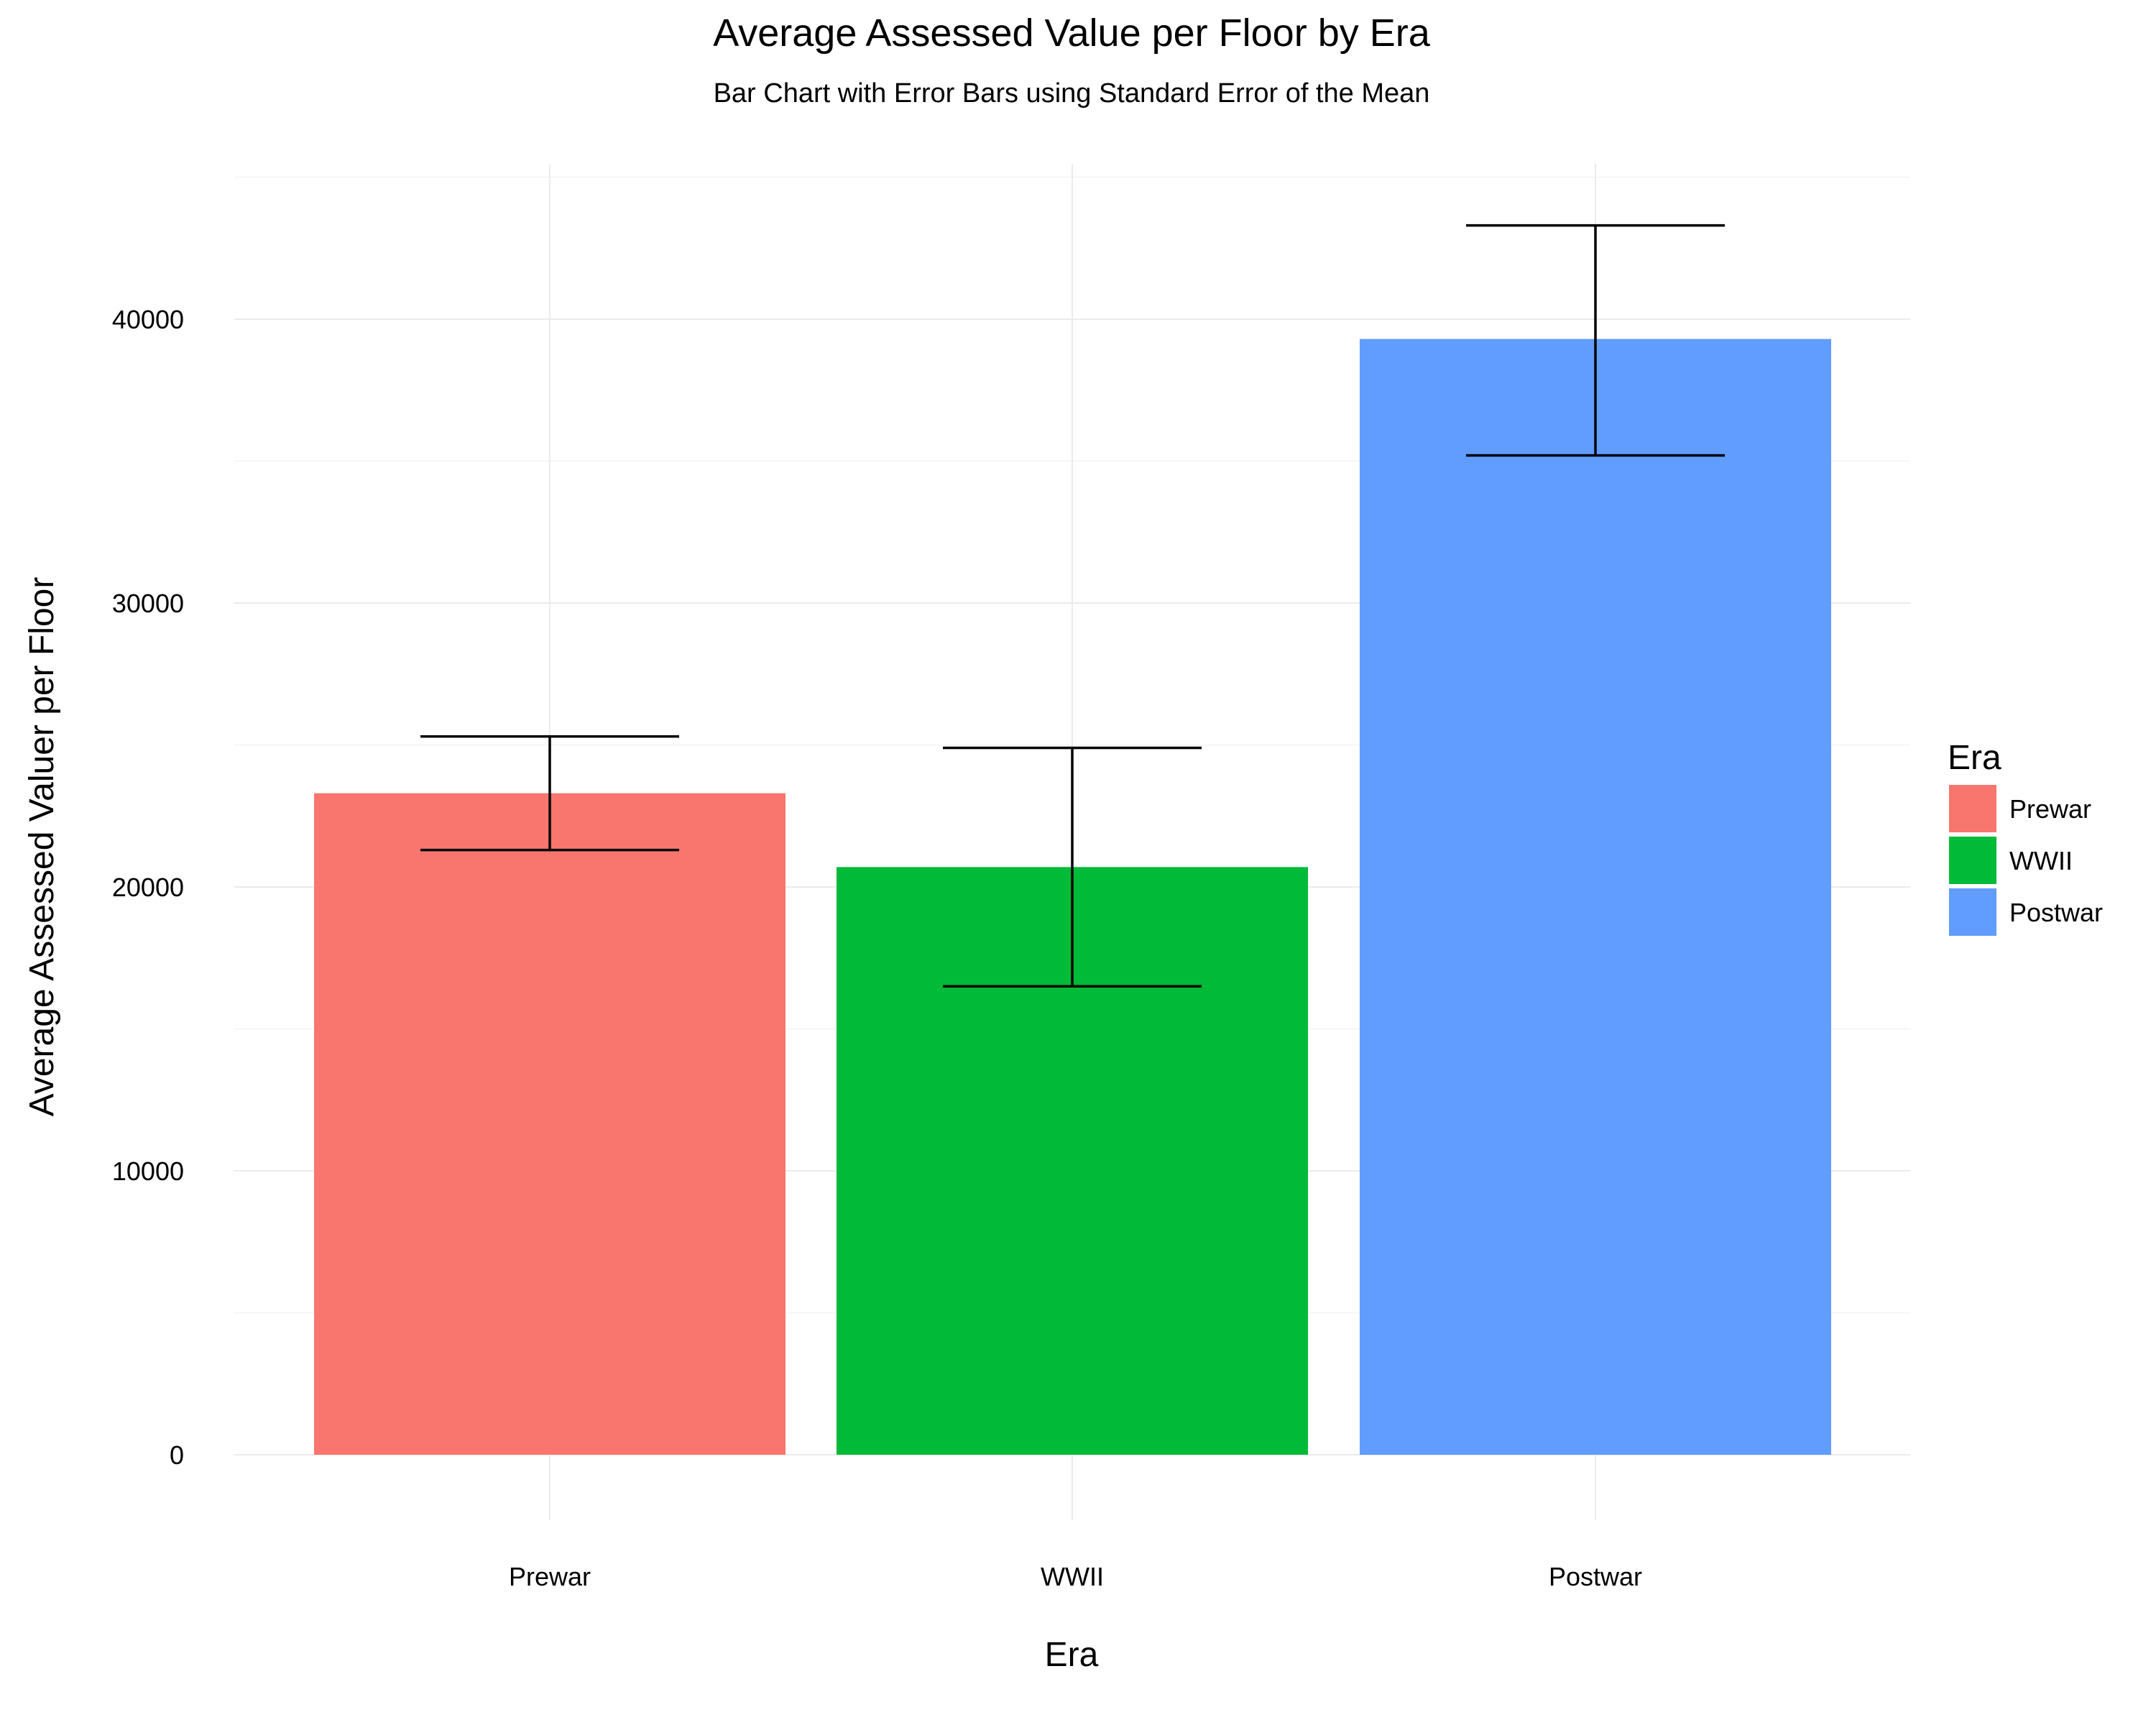 This screenshot has height=1725, width=2156. Describe the element at coordinates (1595, 340) in the screenshot. I see `error-bar-postwar` at that location.